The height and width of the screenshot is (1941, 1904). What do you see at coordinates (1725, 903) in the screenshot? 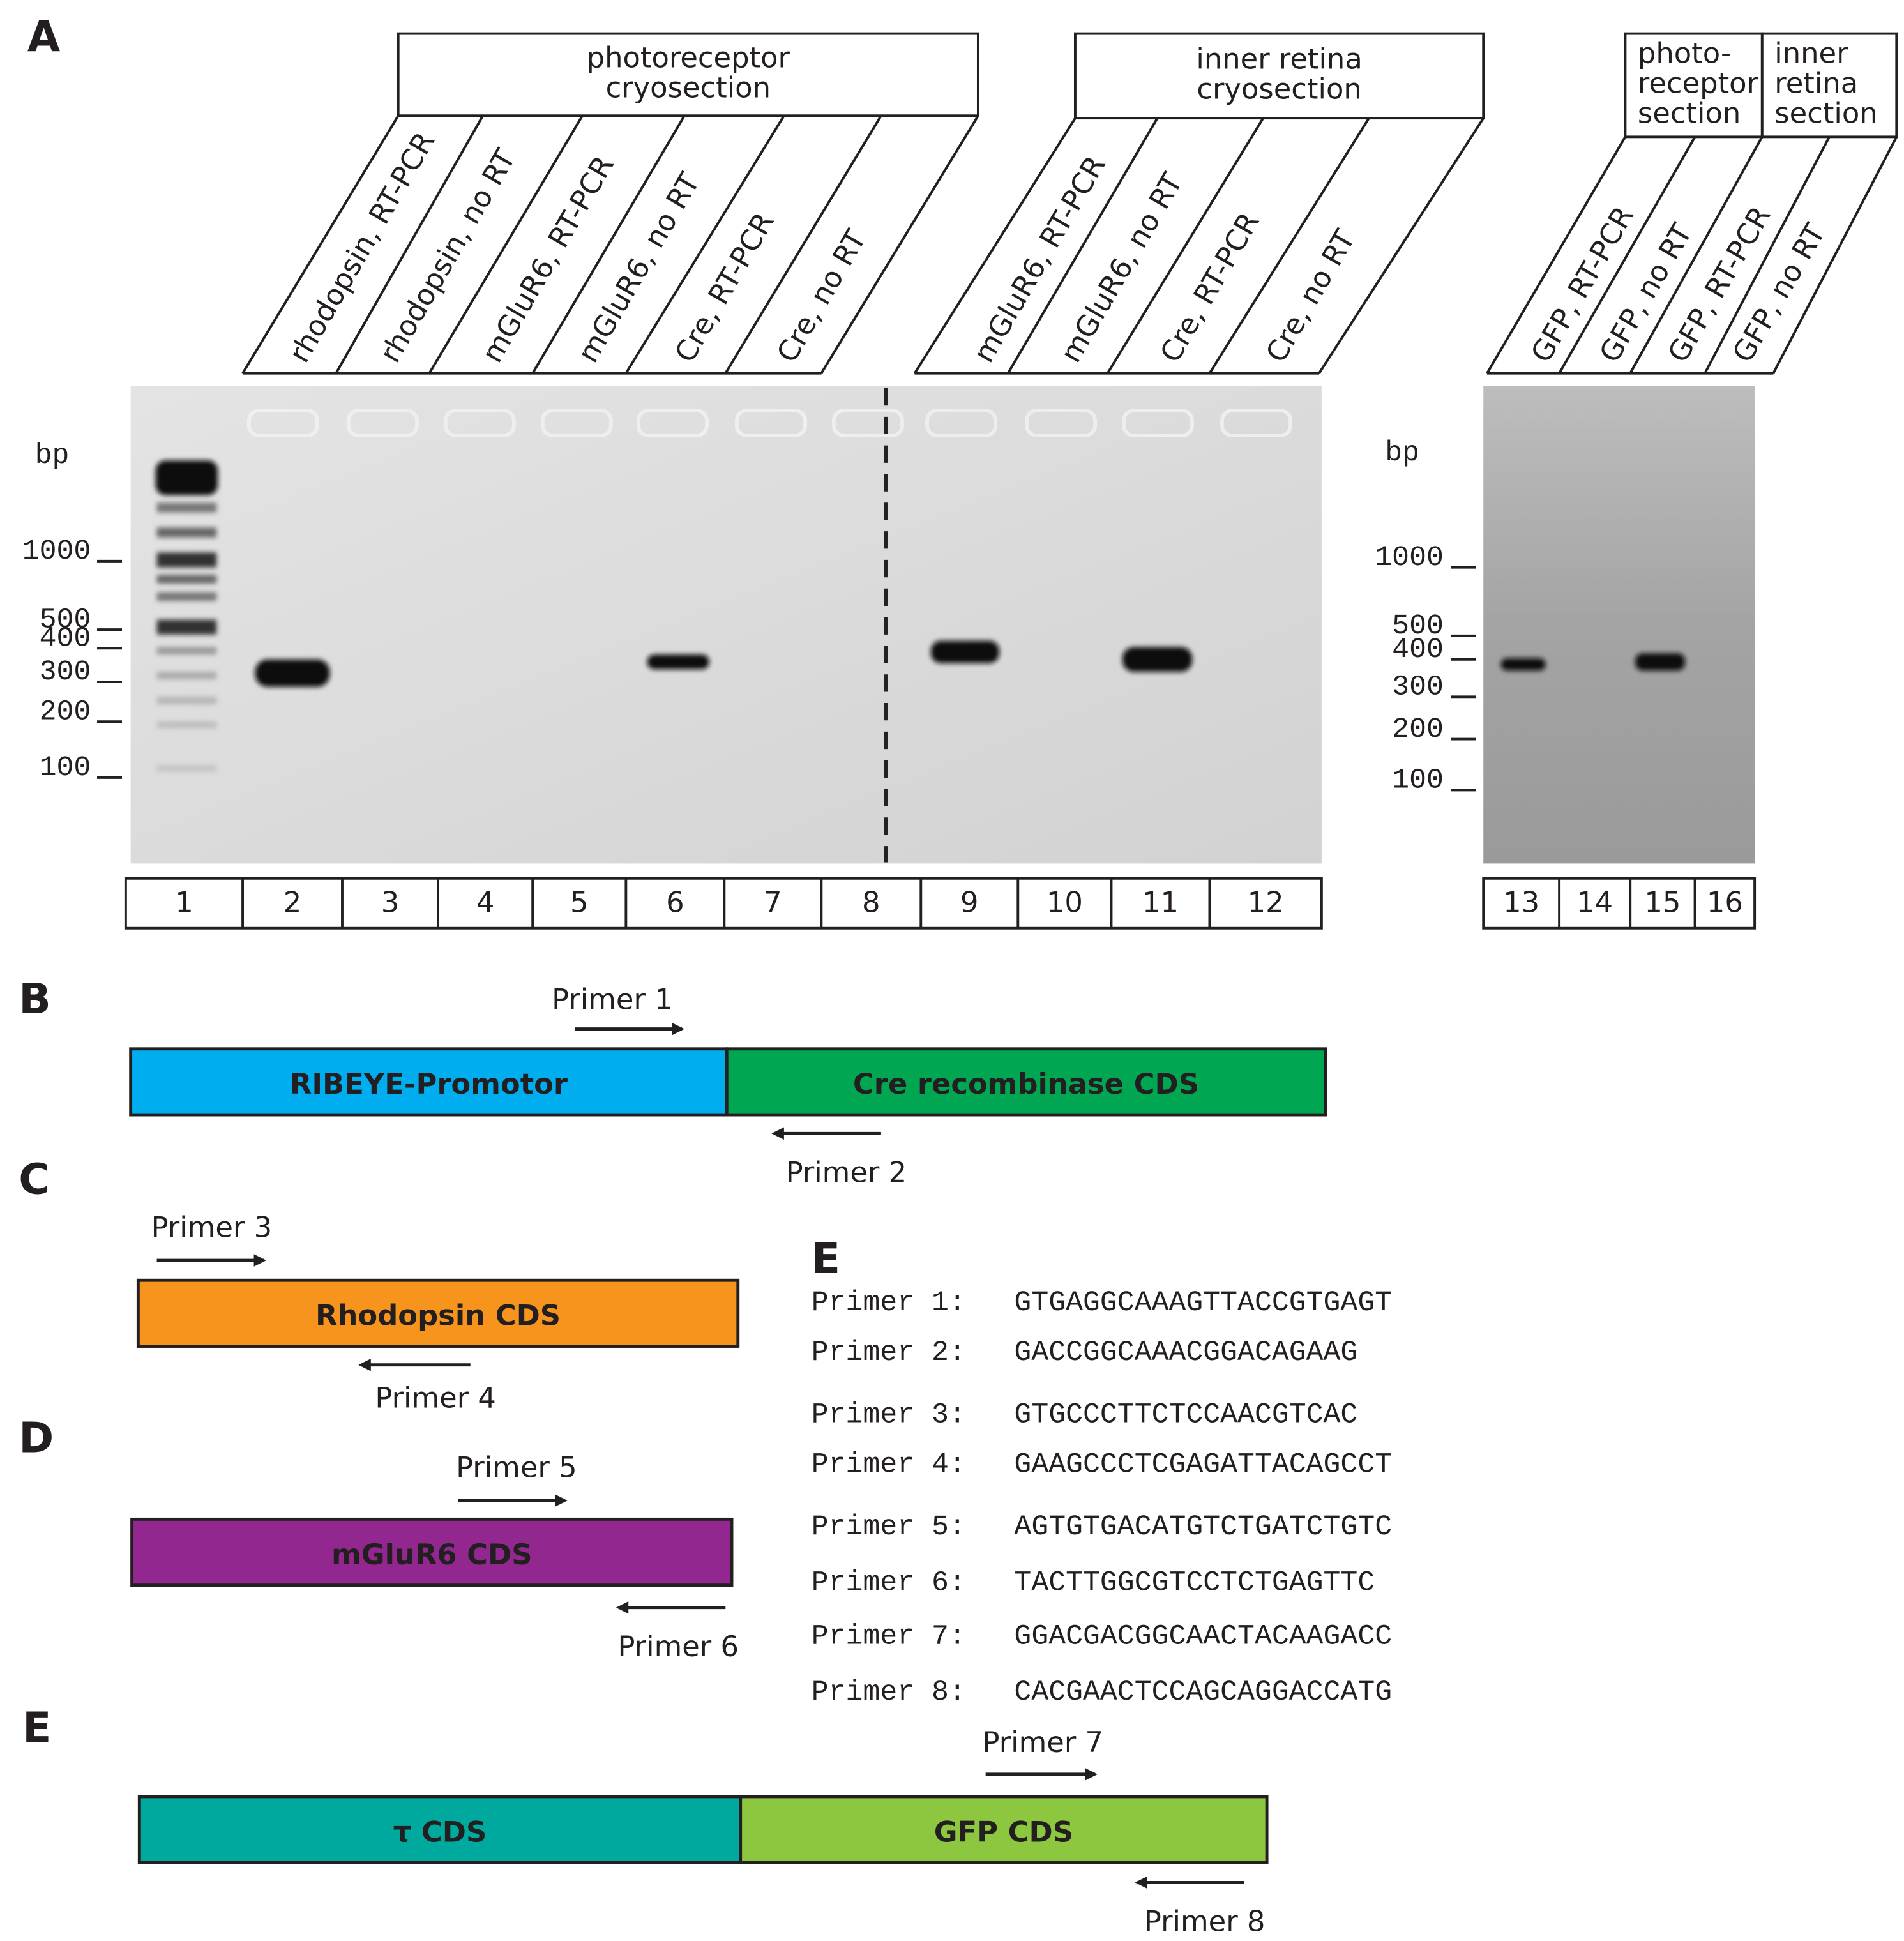
I see `lane-number: 16` at bounding box center [1725, 903].